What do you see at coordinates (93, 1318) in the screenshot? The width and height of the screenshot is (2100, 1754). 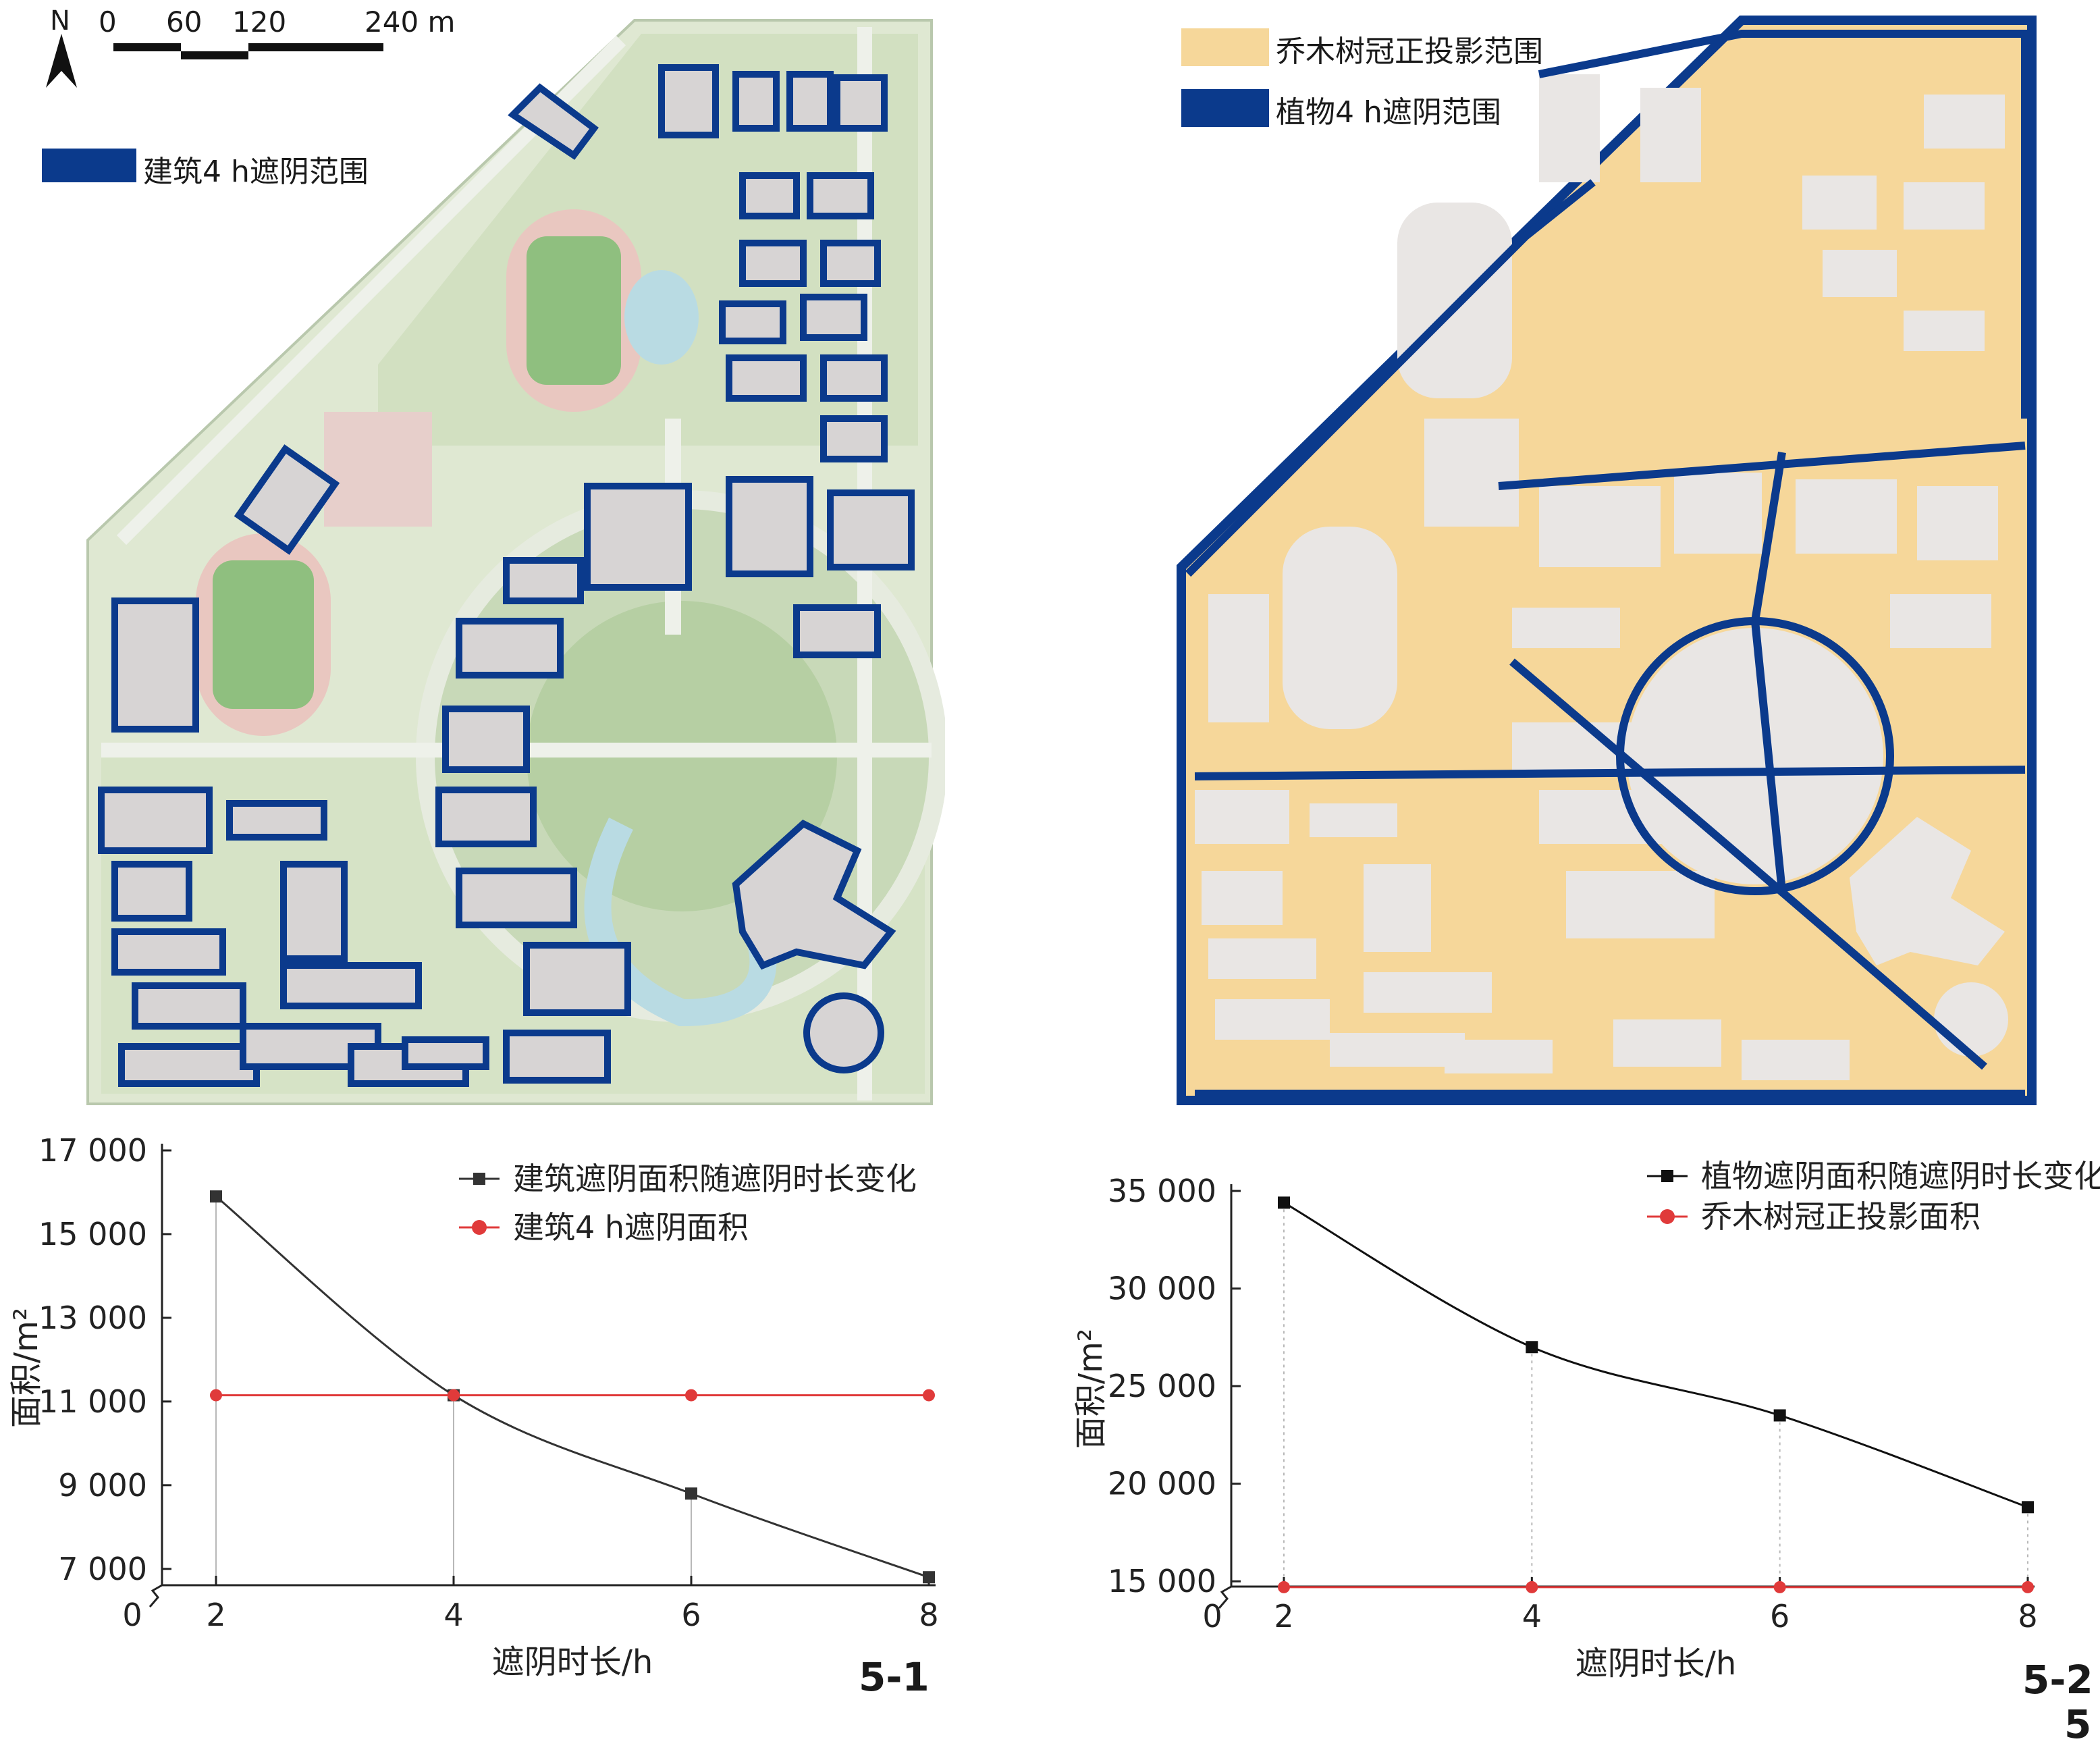 I see `y-tick-label: 13 000` at bounding box center [93, 1318].